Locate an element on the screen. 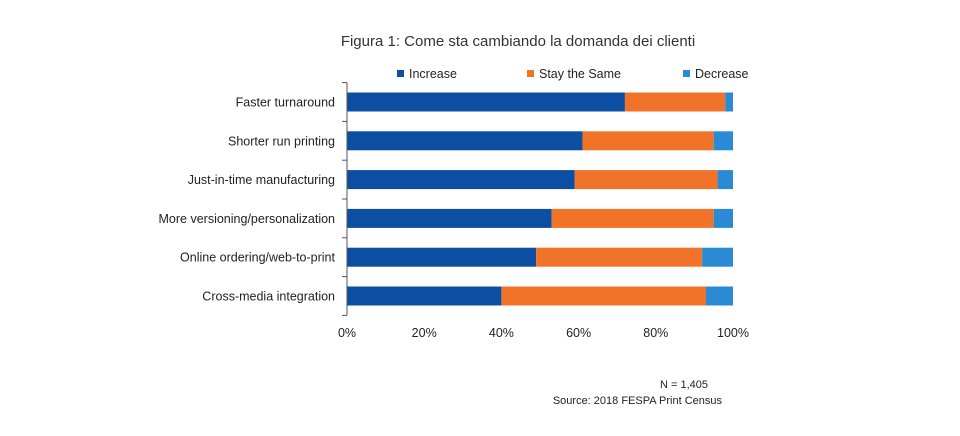 Image resolution: width=960 pixels, height=436 pixels. legend: Increase Stay the Same Decrease is located at coordinates (573, 74).